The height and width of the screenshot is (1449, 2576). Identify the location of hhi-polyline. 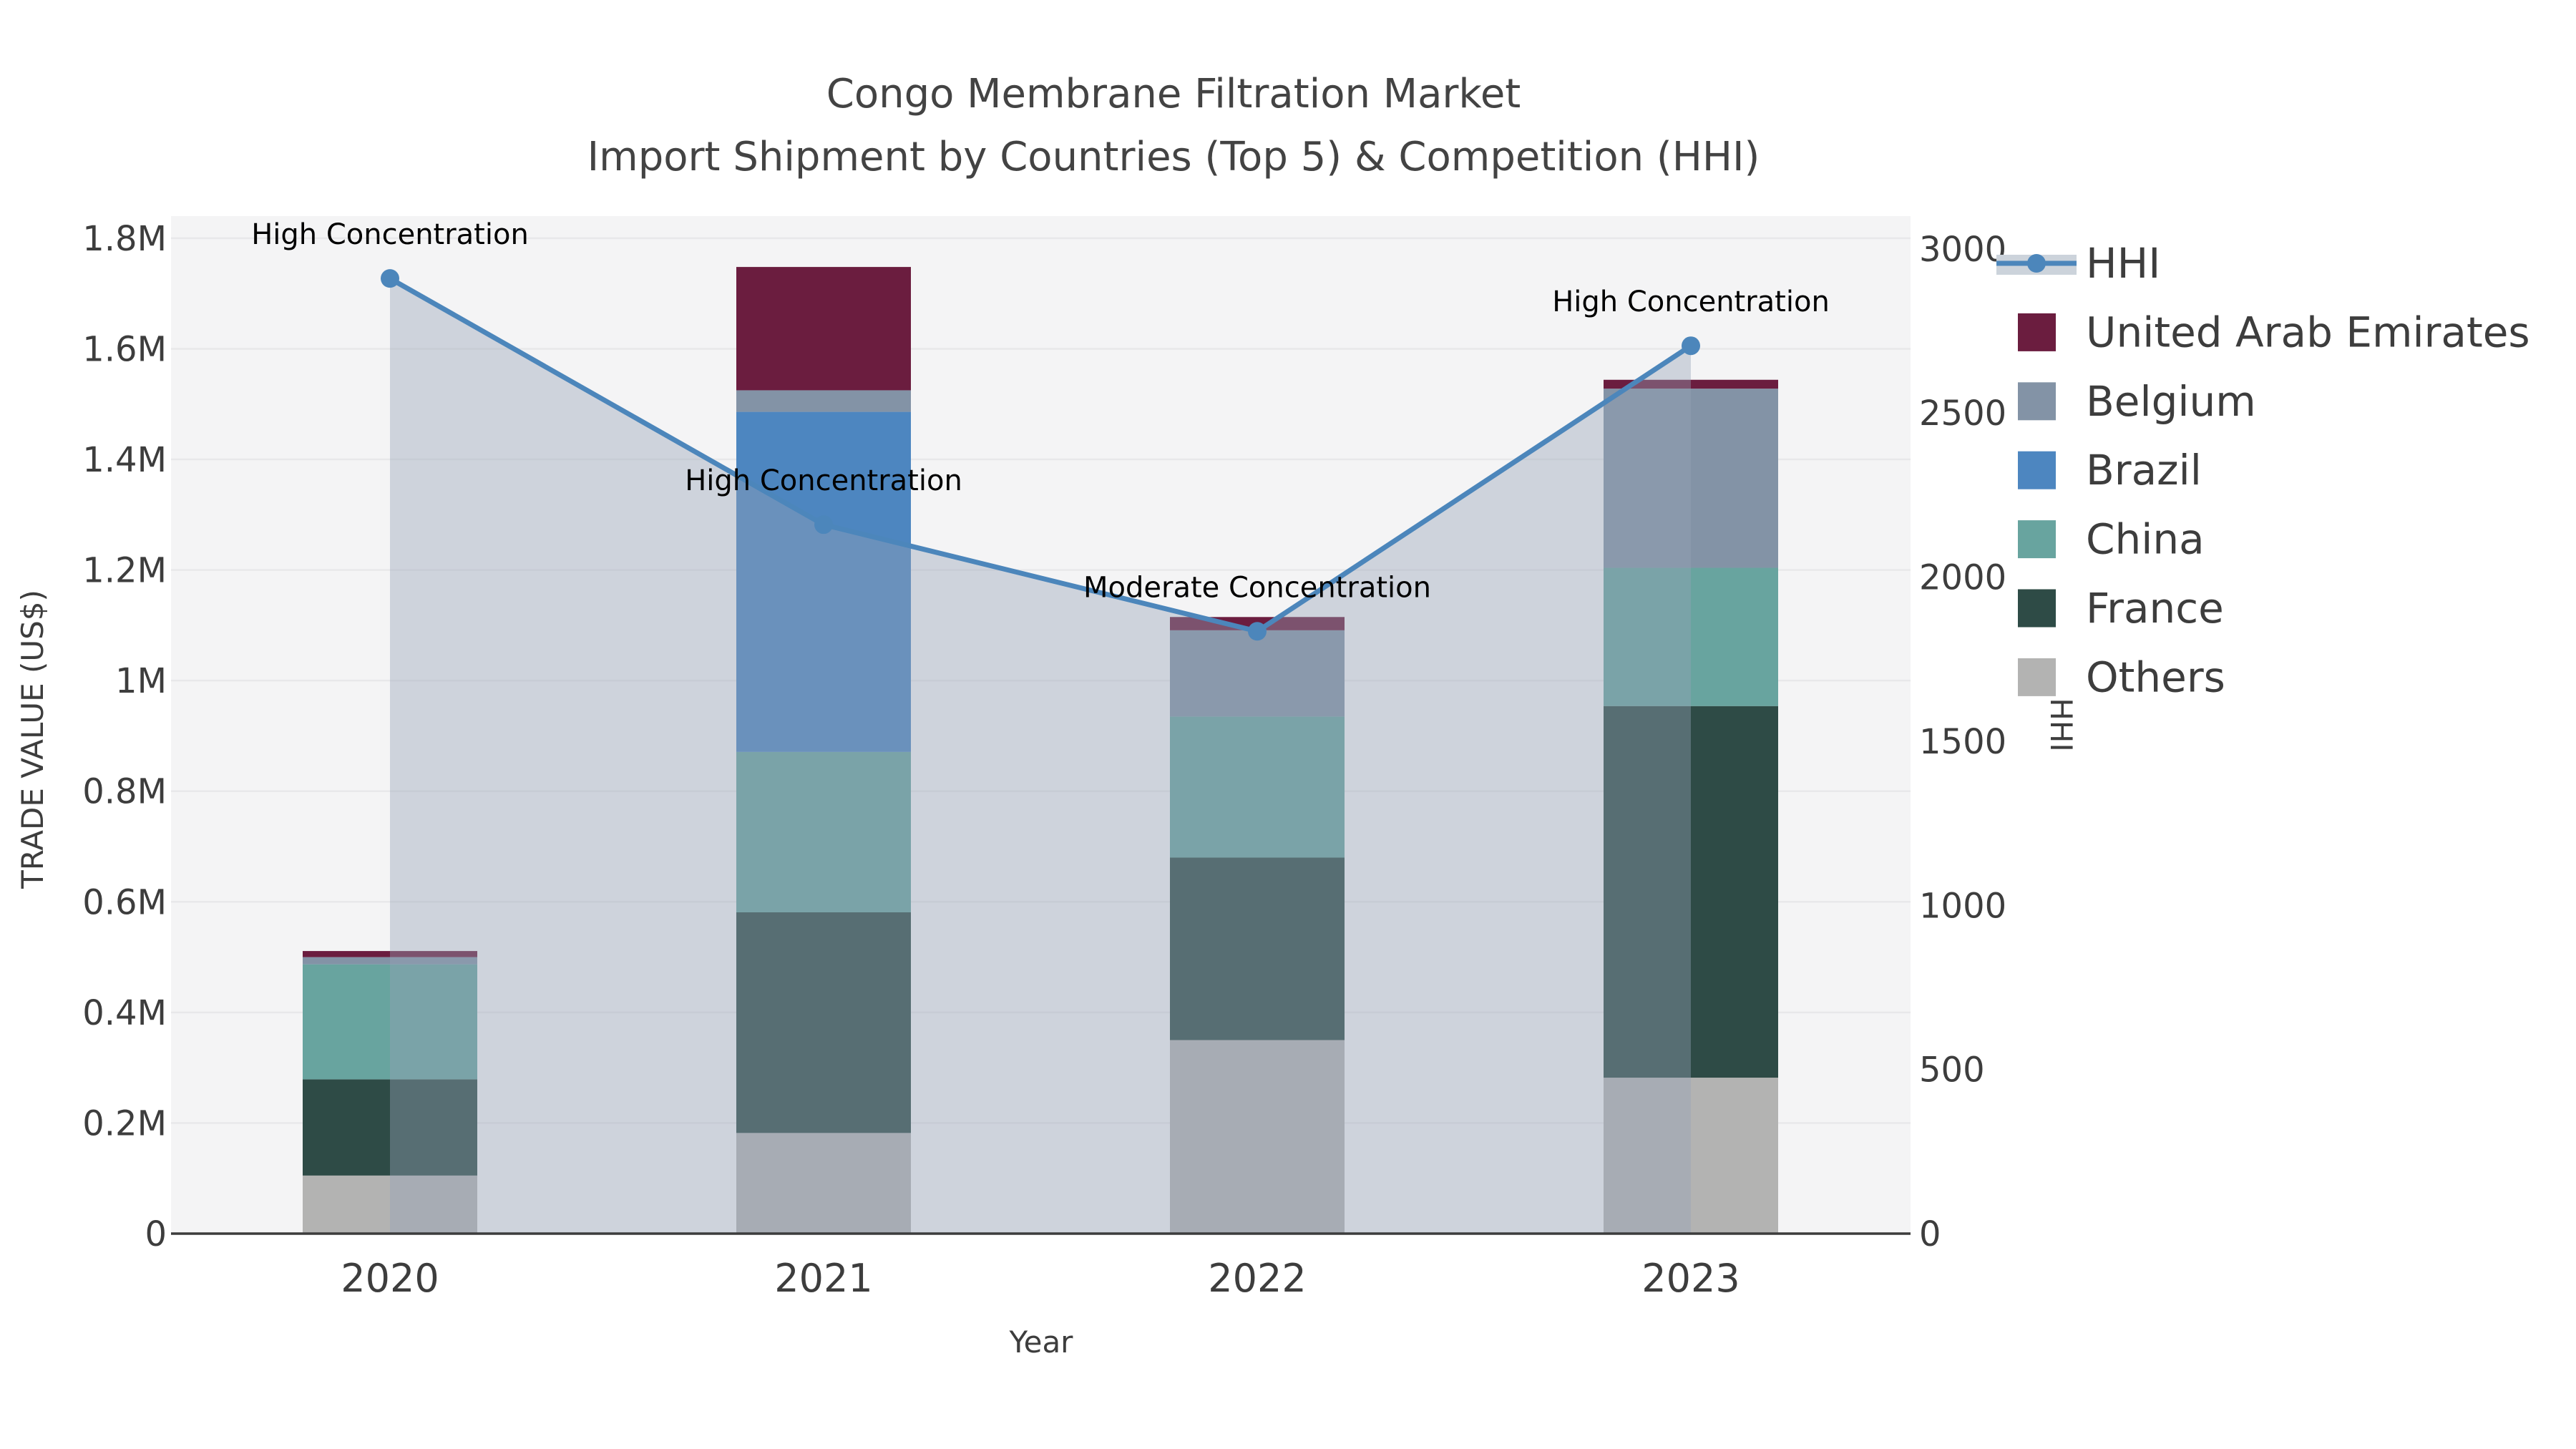
(1040, 455).